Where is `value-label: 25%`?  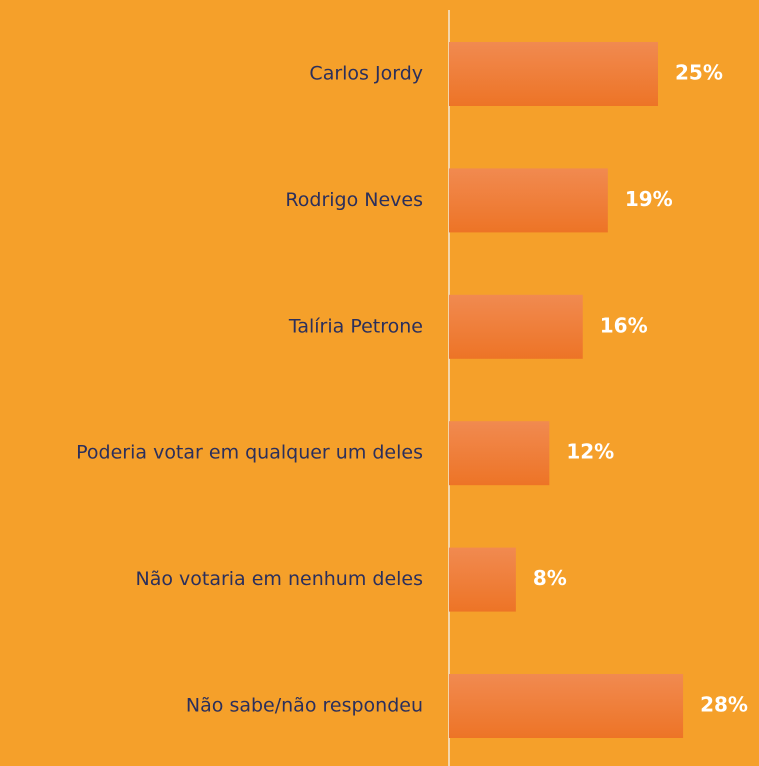
value-label: 25% is located at coordinates (699, 73).